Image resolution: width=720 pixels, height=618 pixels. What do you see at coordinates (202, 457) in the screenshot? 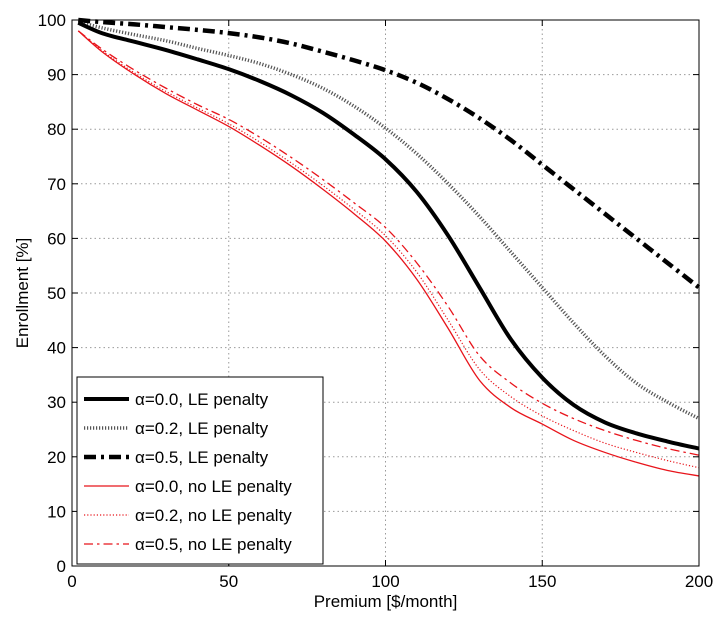
I see `legend-label-2: α=0.5, LE penalty` at bounding box center [202, 457].